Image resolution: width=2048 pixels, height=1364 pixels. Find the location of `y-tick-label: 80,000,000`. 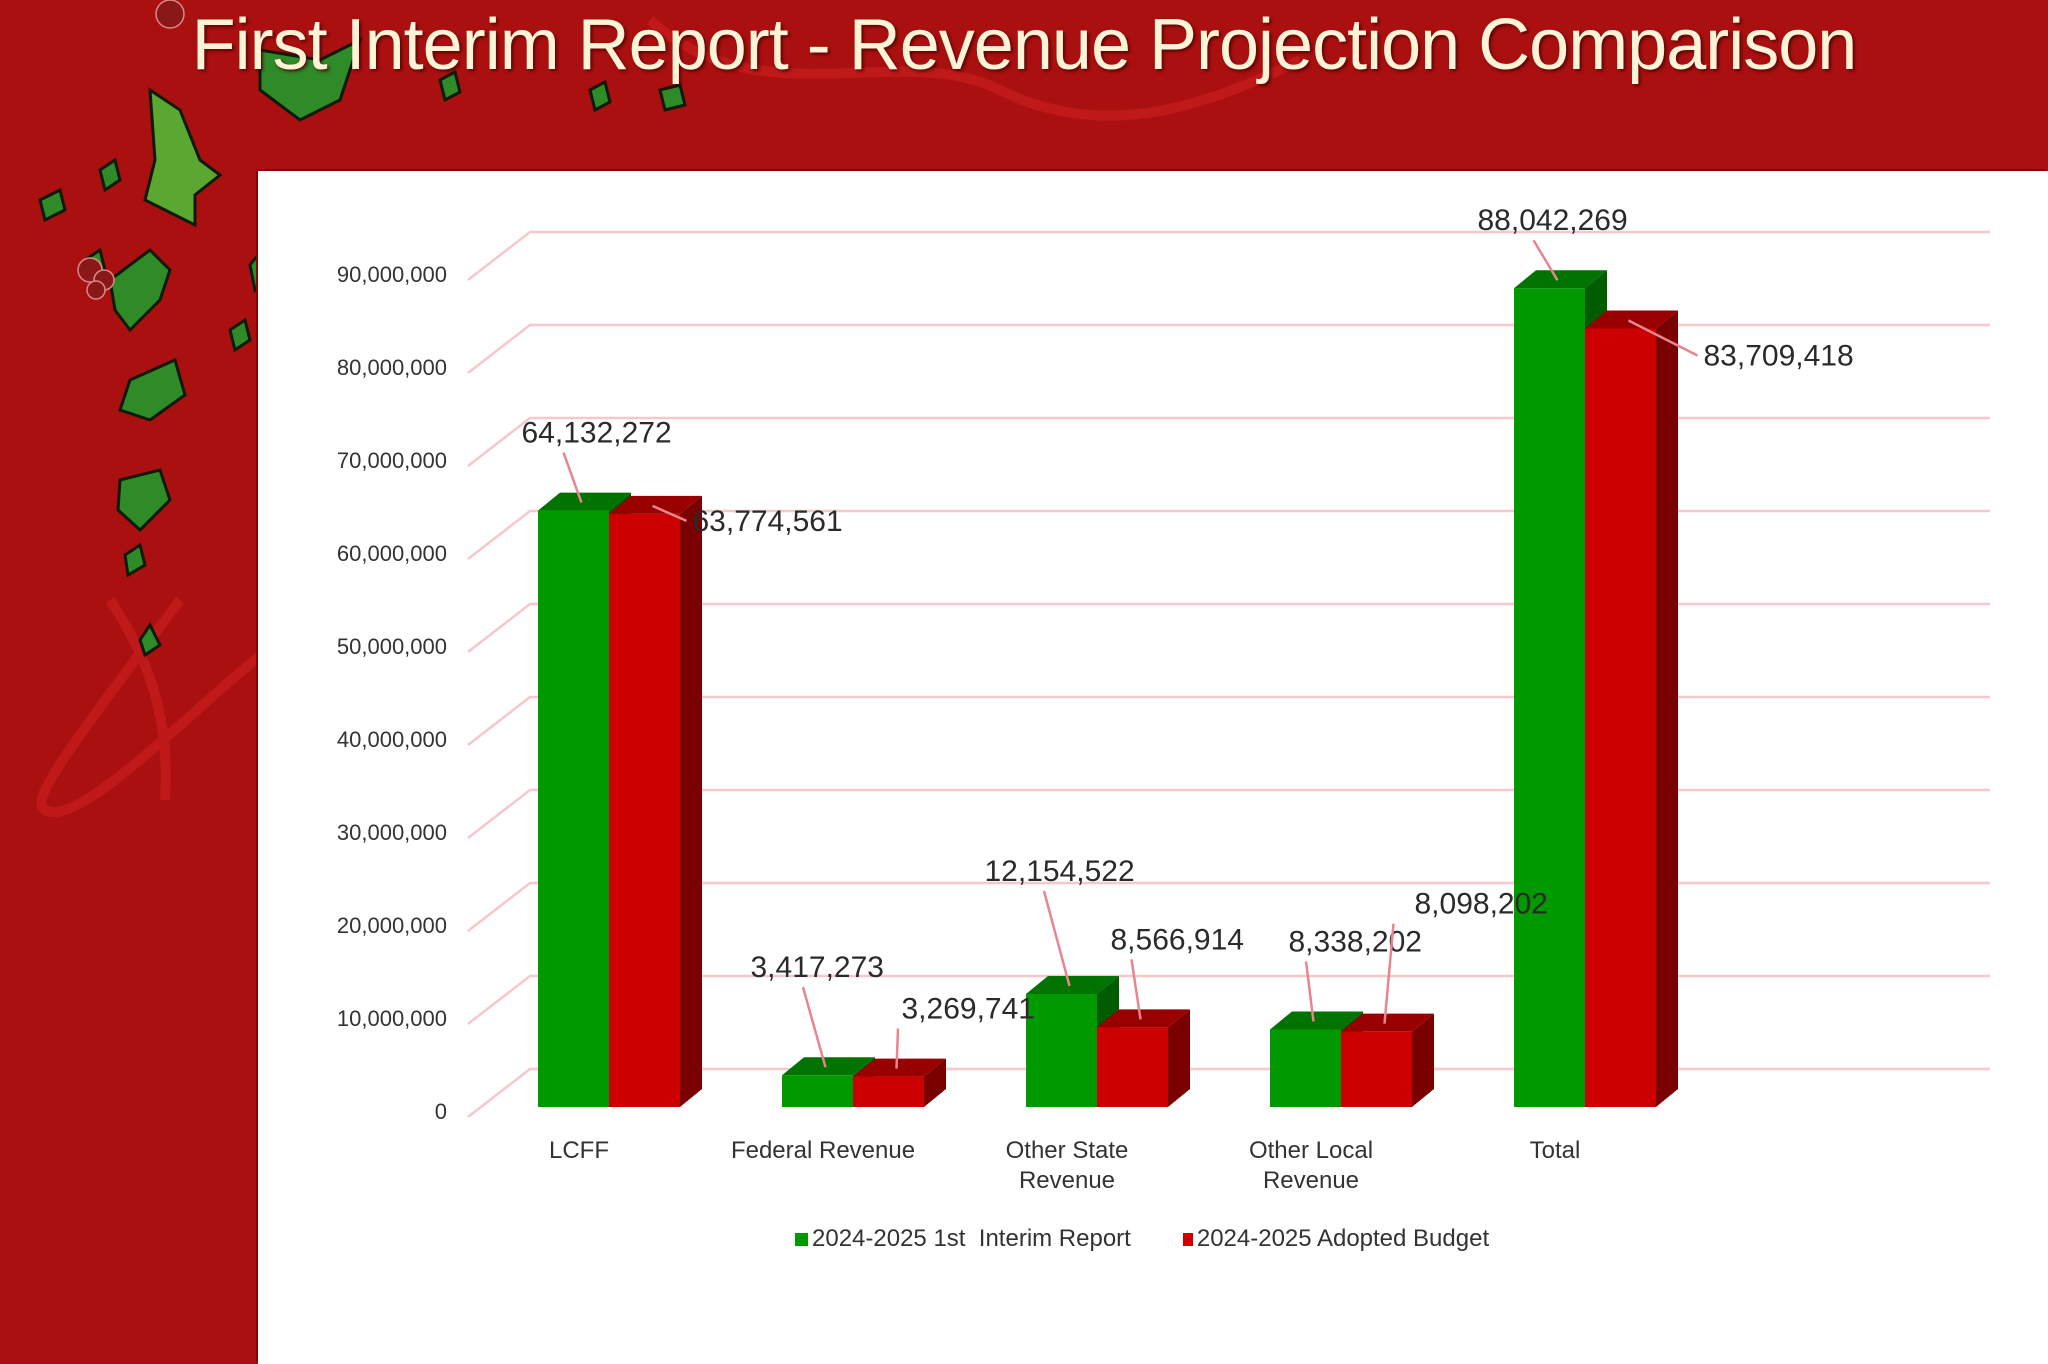

y-tick-label: 80,000,000 is located at coordinates (392, 367).